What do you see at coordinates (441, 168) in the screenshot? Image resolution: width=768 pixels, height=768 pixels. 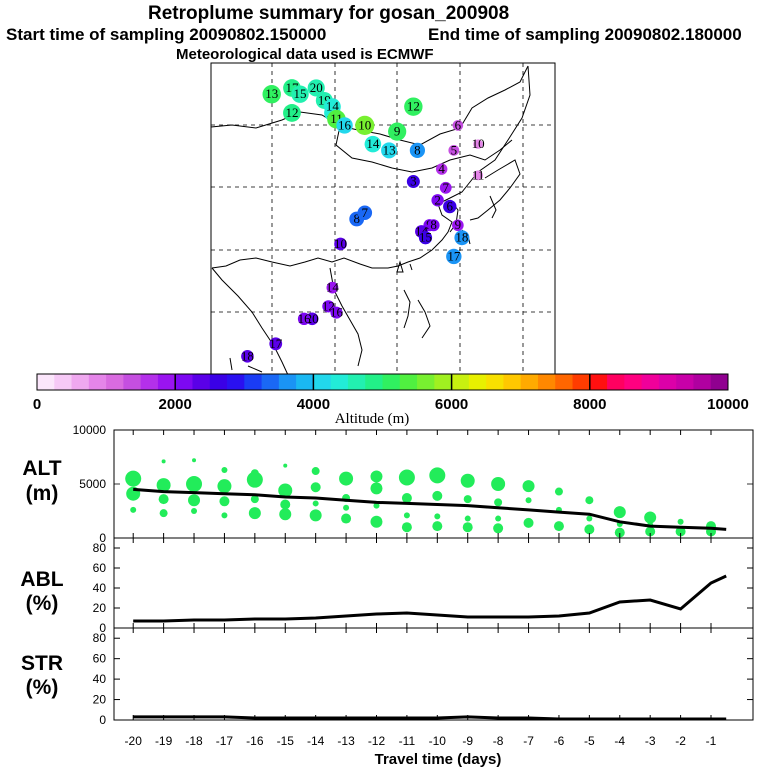 I see `map-point-label: 4` at bounding box center [441, 168].